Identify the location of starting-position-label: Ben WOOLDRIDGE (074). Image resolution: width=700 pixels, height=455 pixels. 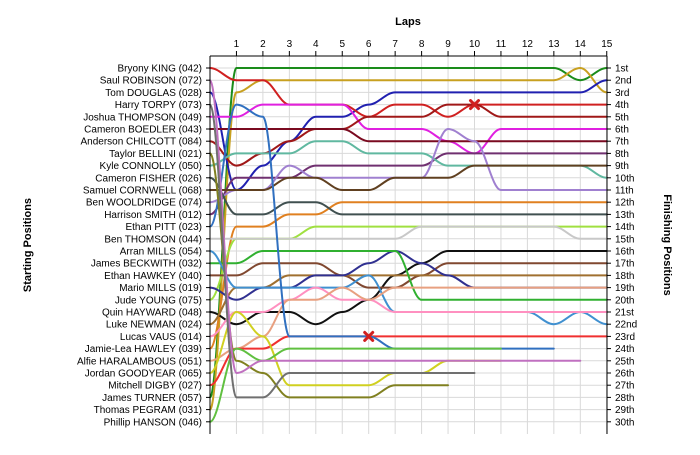
(144, 203).